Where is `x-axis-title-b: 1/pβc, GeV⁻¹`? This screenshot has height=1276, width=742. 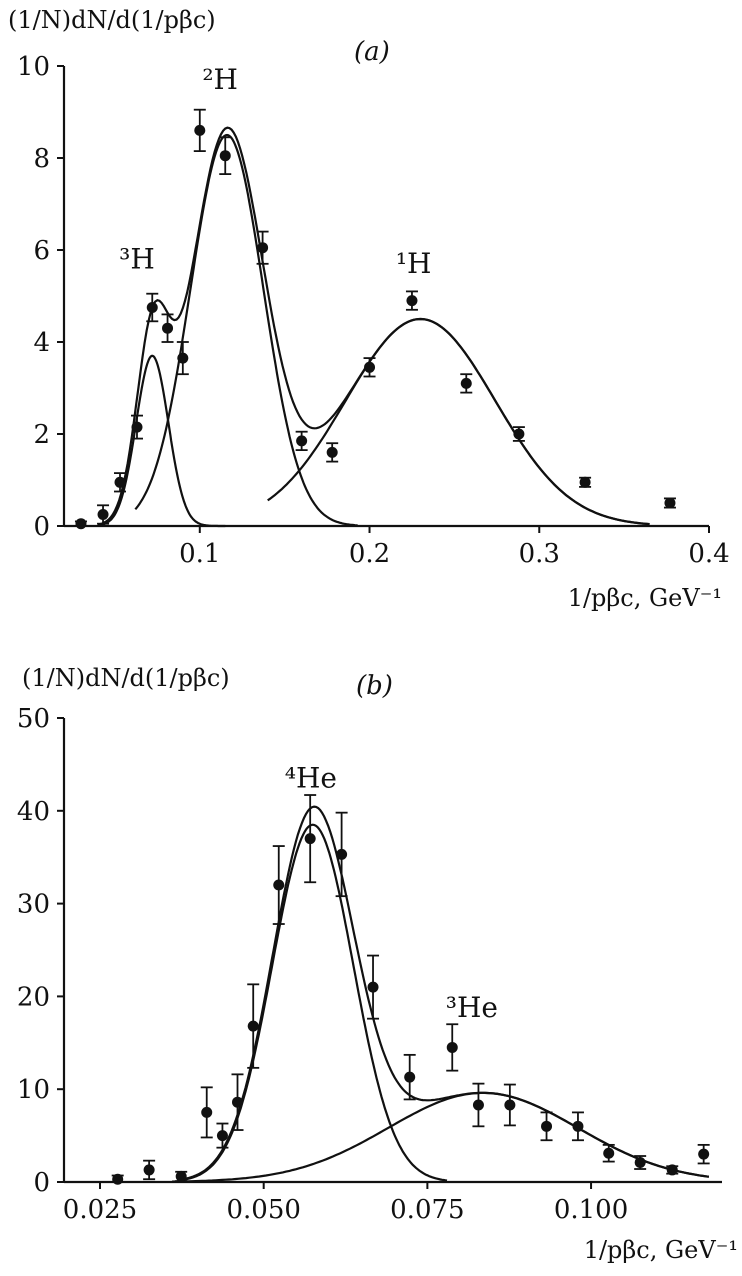
x-axis-title-b: 1/pβc, GeV⁻¹ is located at coordinates (661, 1250).